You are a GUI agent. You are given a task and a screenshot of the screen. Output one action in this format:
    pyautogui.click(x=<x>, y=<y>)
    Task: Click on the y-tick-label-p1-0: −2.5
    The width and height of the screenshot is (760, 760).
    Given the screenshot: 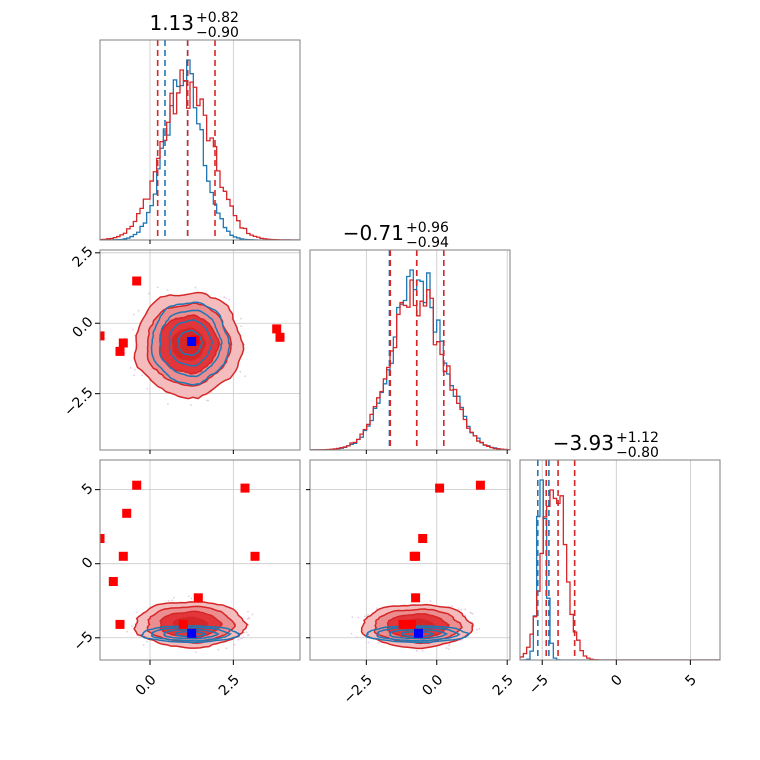 What is the action you would take?
    pyautogui.click(x=78, y=401)
    